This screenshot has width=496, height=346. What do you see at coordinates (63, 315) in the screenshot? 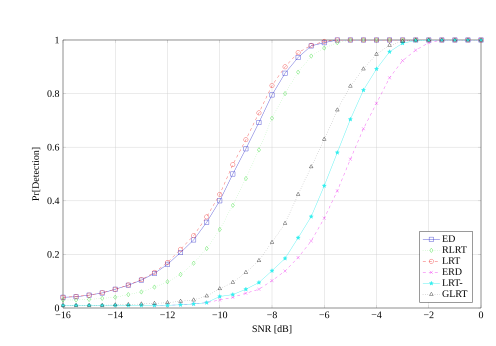
I see `x-tick-label: −16` at bounding box center [63, 315].